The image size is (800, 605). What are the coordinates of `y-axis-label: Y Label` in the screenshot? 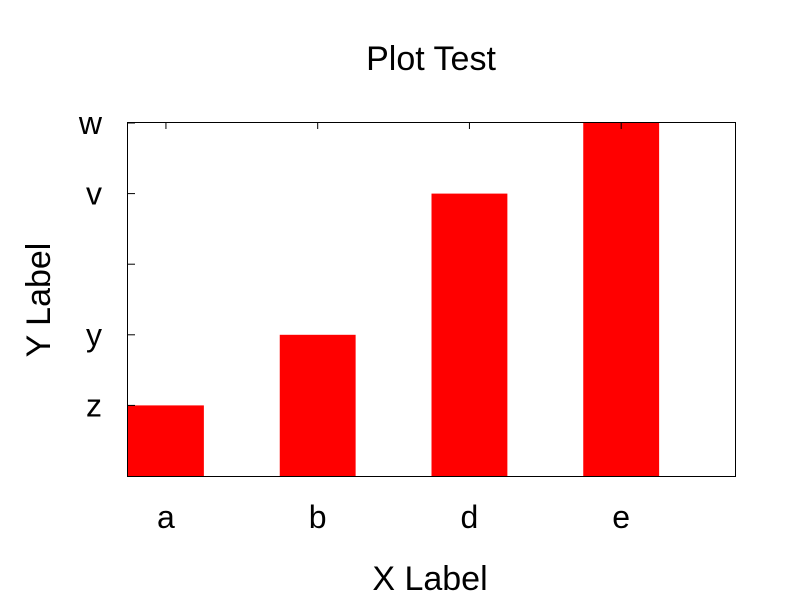 It's located at (39, 300).